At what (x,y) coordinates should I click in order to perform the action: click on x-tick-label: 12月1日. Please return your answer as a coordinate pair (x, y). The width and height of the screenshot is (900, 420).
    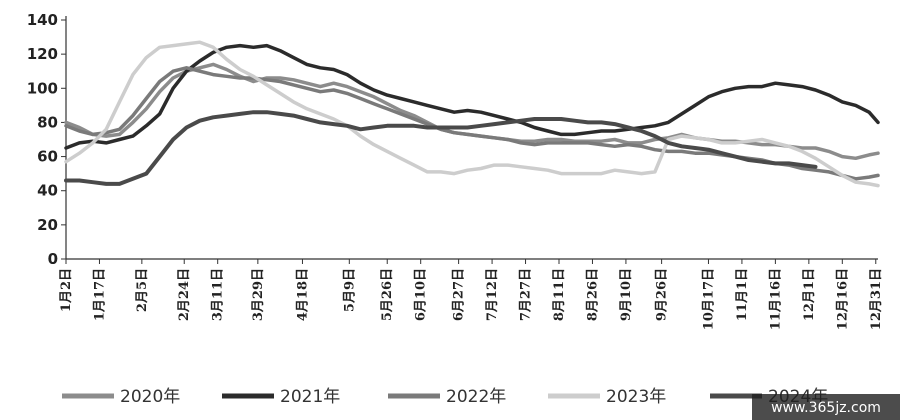
    Looking at the image, I should click on (809, 294).